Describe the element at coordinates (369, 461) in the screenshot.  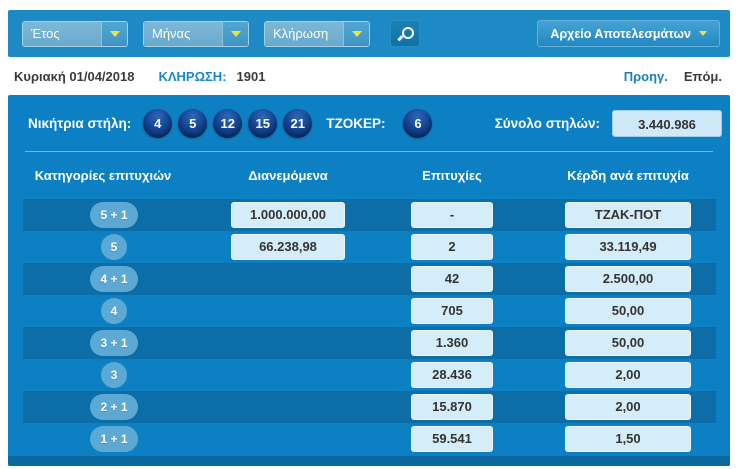
I see `panel-footer-strip` at that location.